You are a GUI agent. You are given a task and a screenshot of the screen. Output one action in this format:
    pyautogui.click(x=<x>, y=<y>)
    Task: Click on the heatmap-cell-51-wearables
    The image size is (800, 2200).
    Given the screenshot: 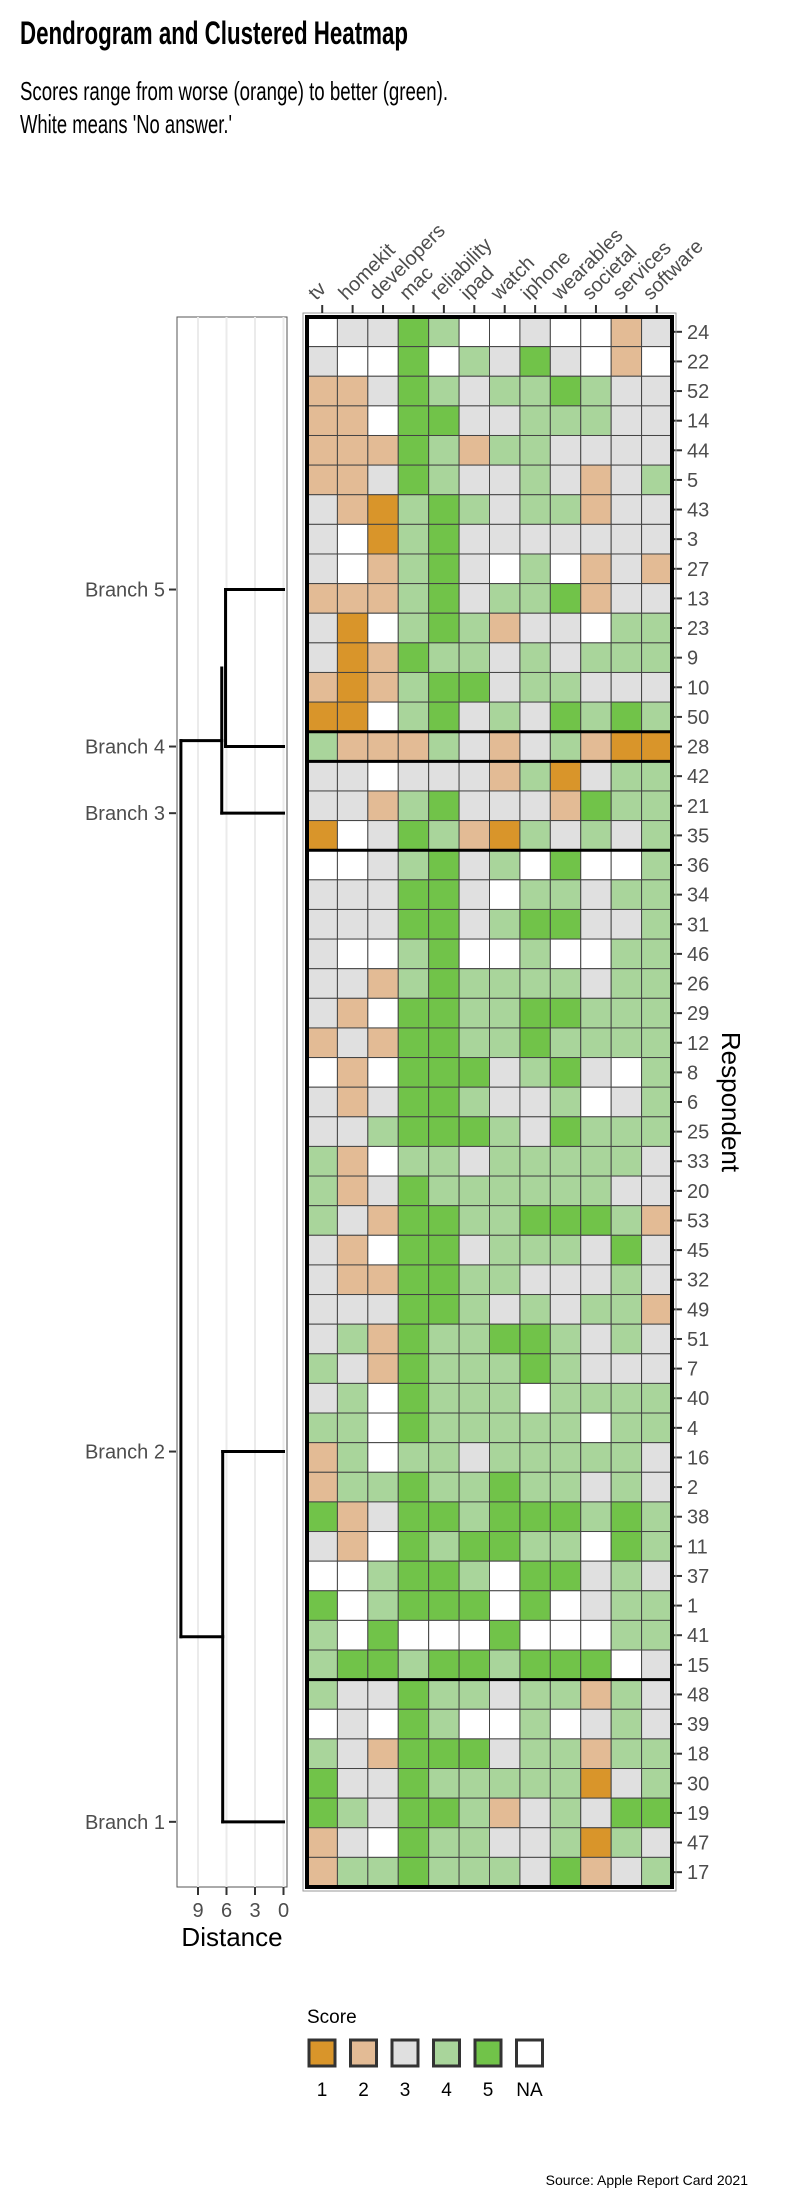 What is the action you would take?
    pyautogui.click(x=565, y=1339)
    